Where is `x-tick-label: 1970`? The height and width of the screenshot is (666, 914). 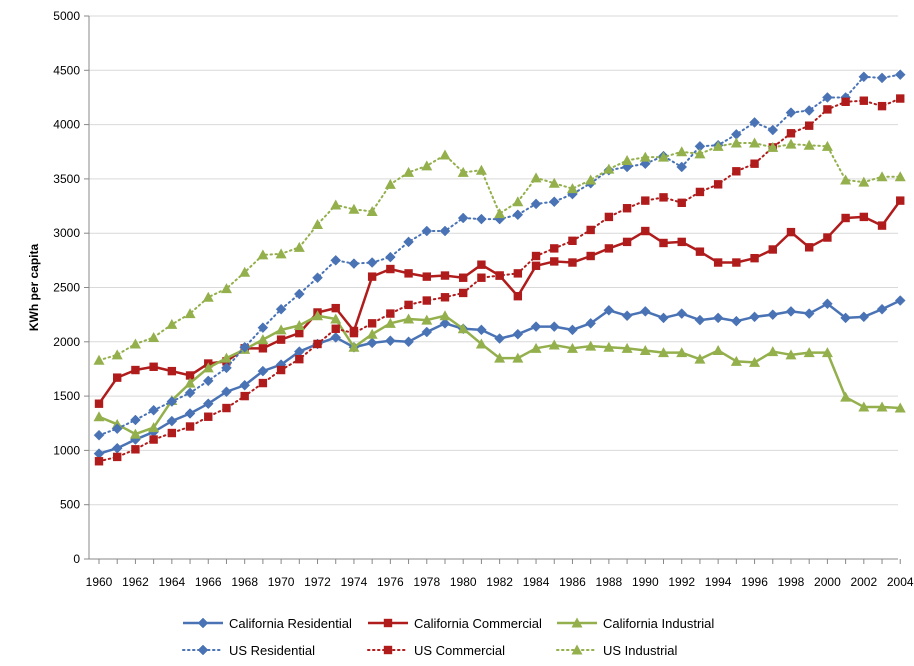 x-tick-label: 1970 is located at coordinates (281, 582).